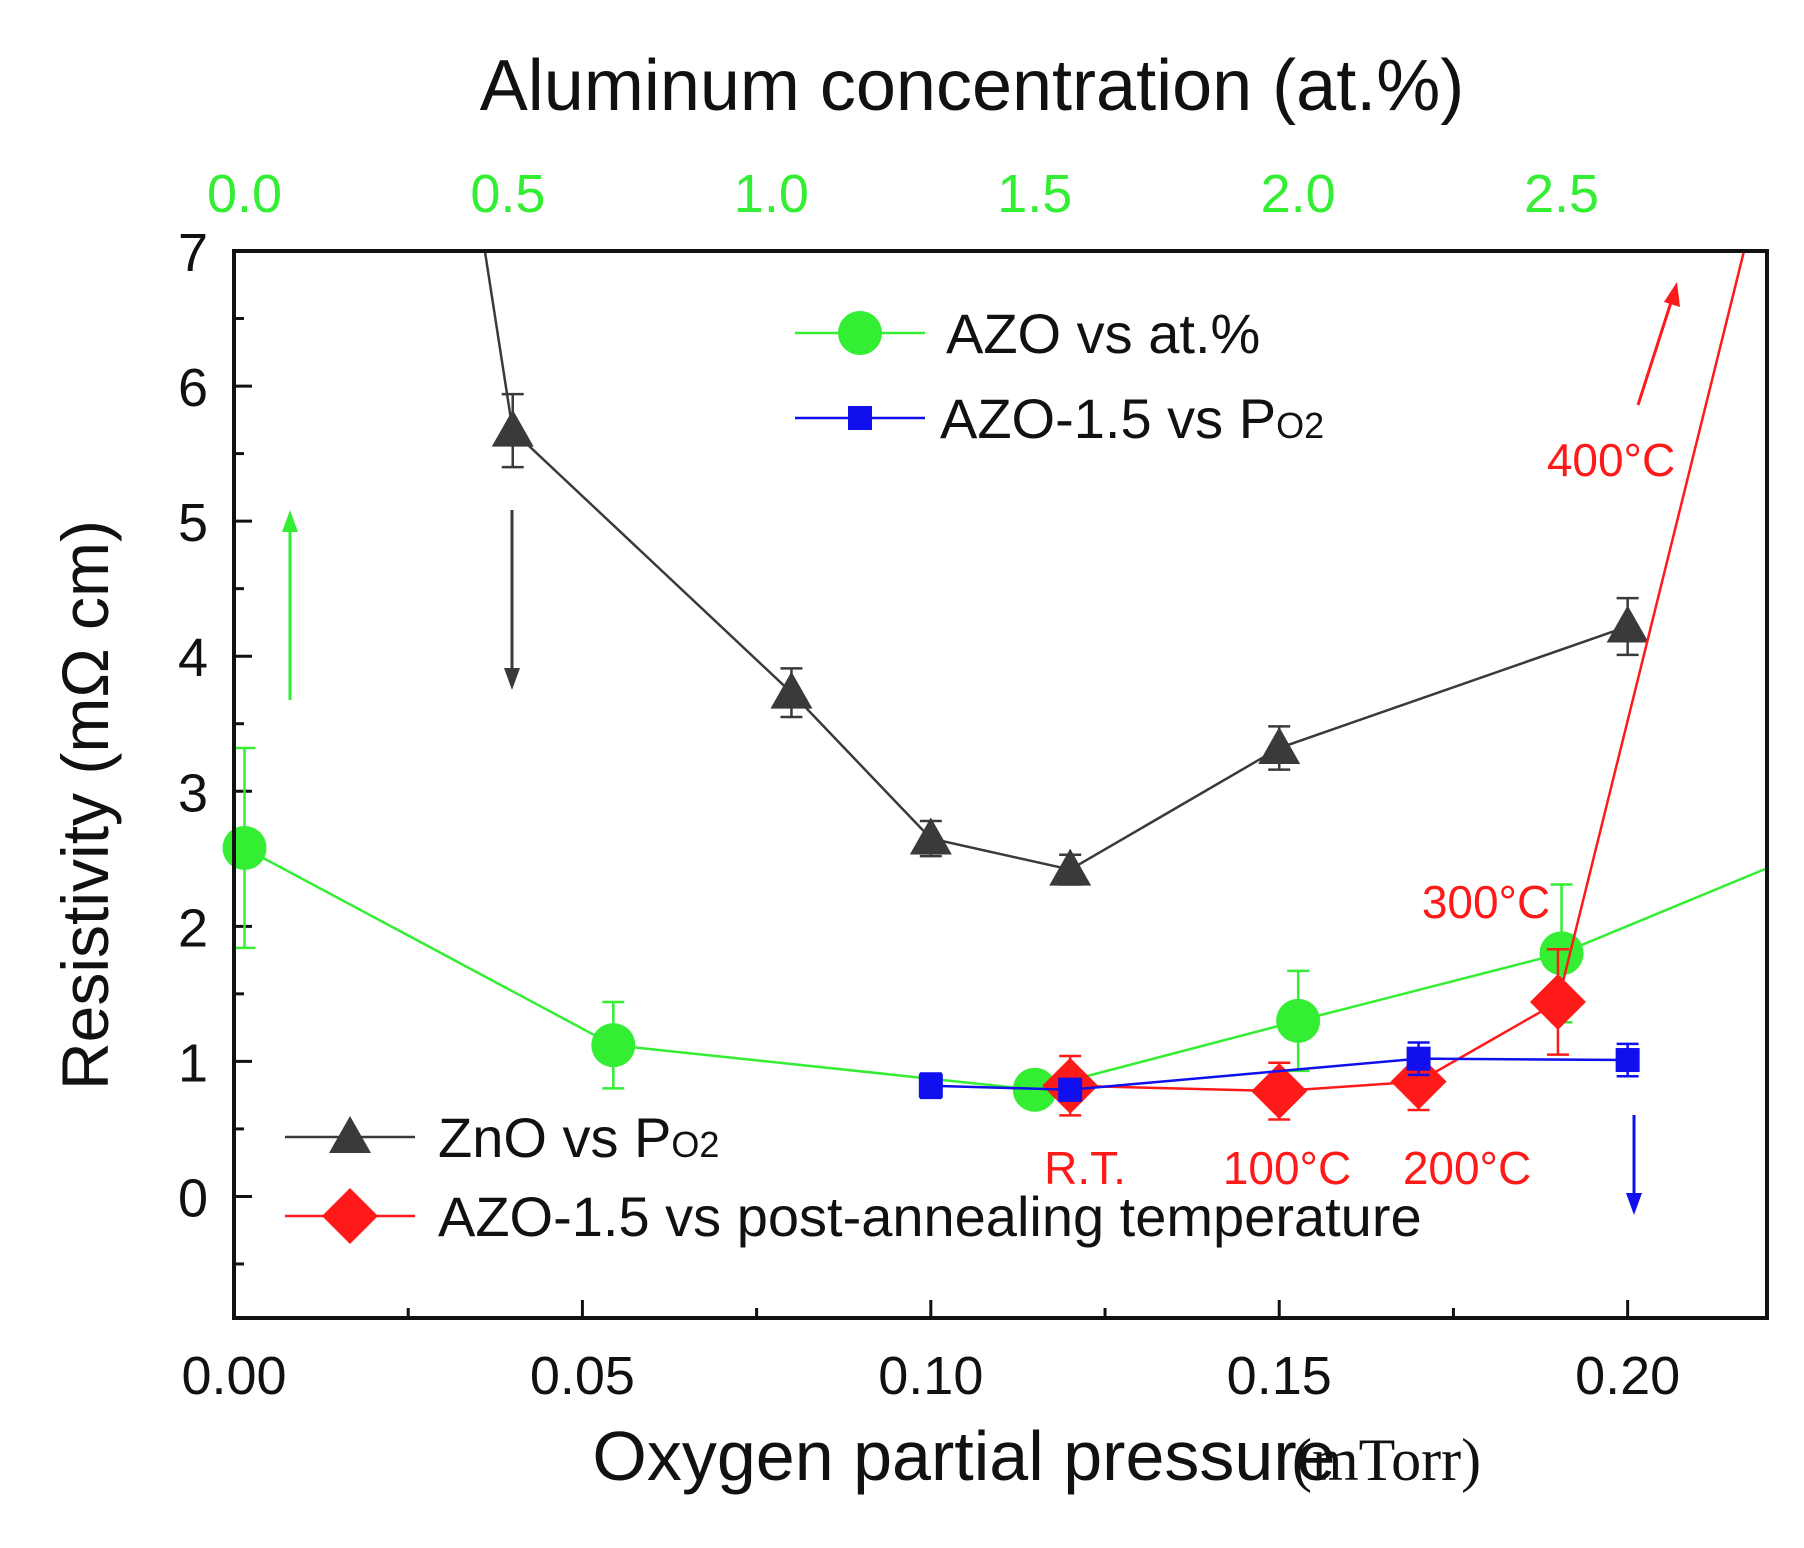 This screenshot has width=1804, height=1548. I want to click on x-tick-label: 0.10, so click(930, 1376).